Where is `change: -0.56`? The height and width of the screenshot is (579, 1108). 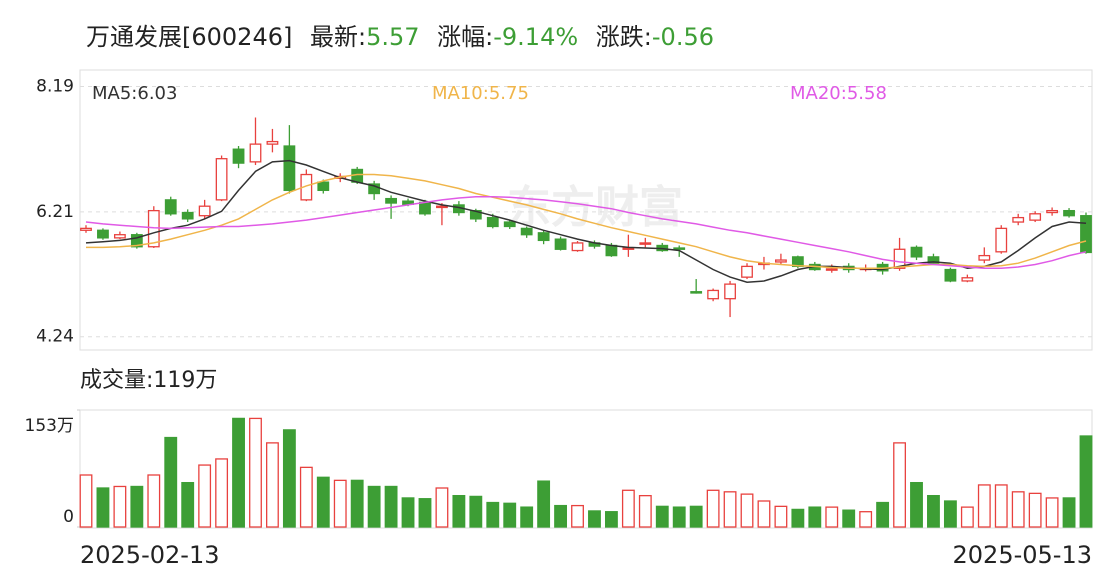 change: -0.56 is located at coordinates (683, 37).